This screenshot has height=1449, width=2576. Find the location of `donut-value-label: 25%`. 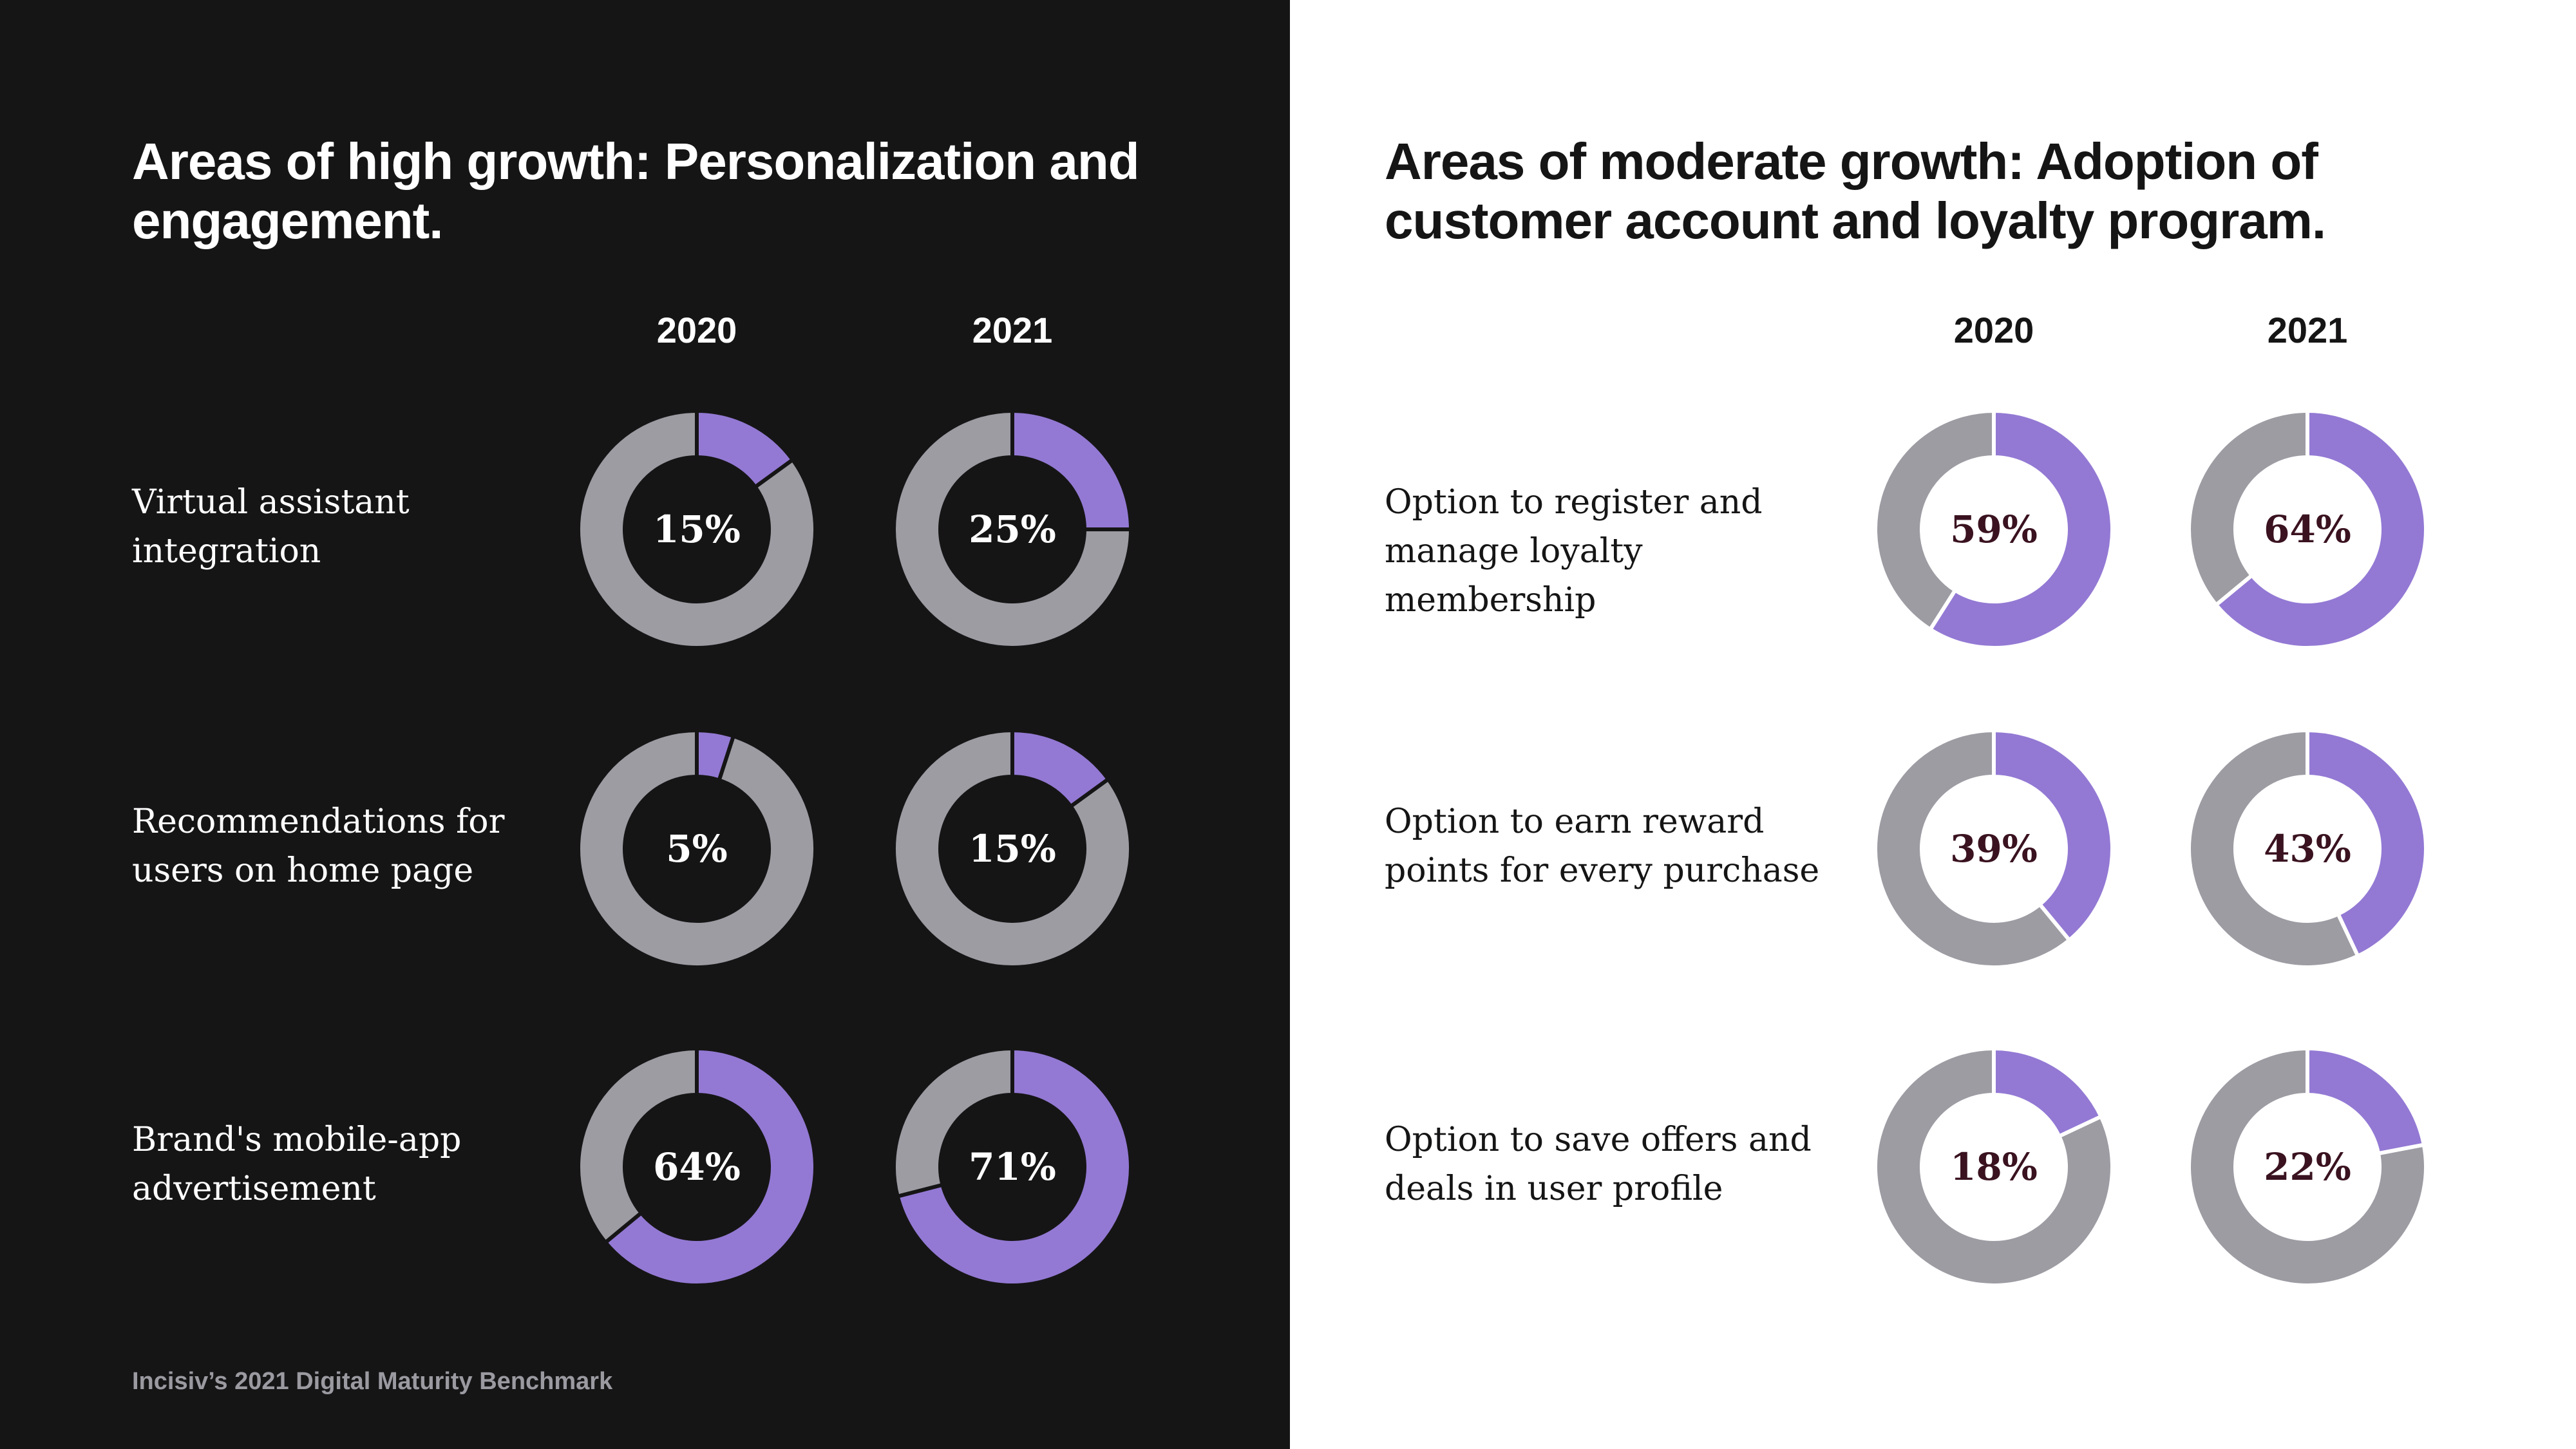

donut-value-label: 25% is located at coordinates (1012, 529).